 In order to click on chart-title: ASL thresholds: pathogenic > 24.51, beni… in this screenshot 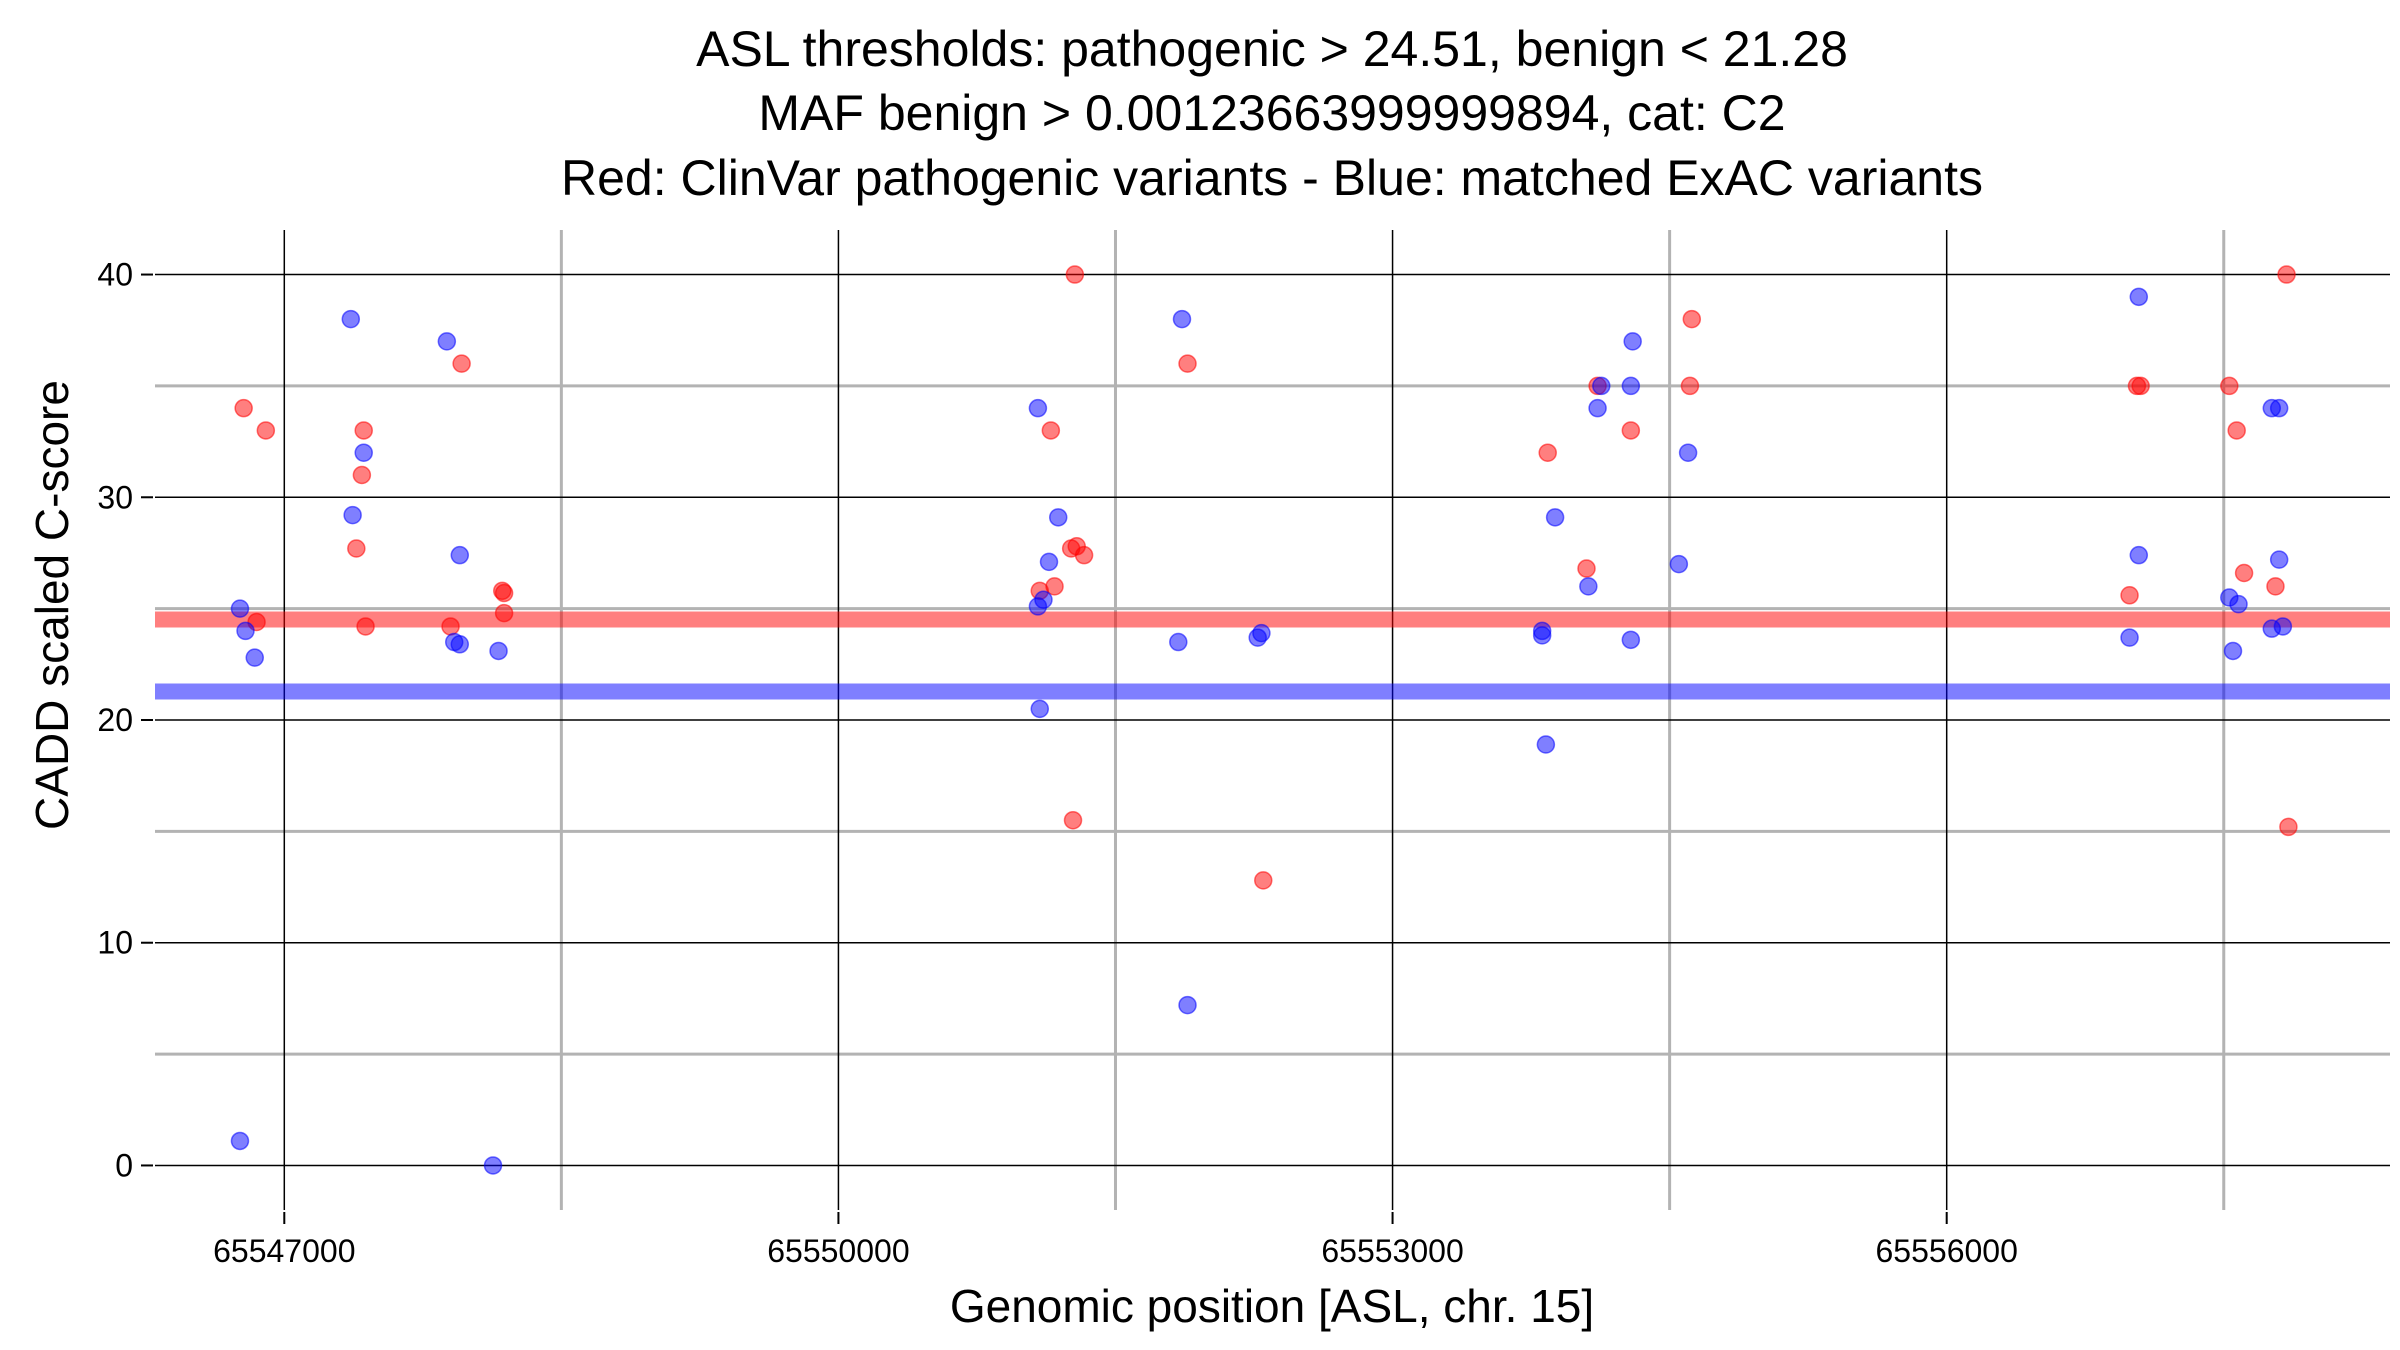, I will do `click(1272, 113)`.